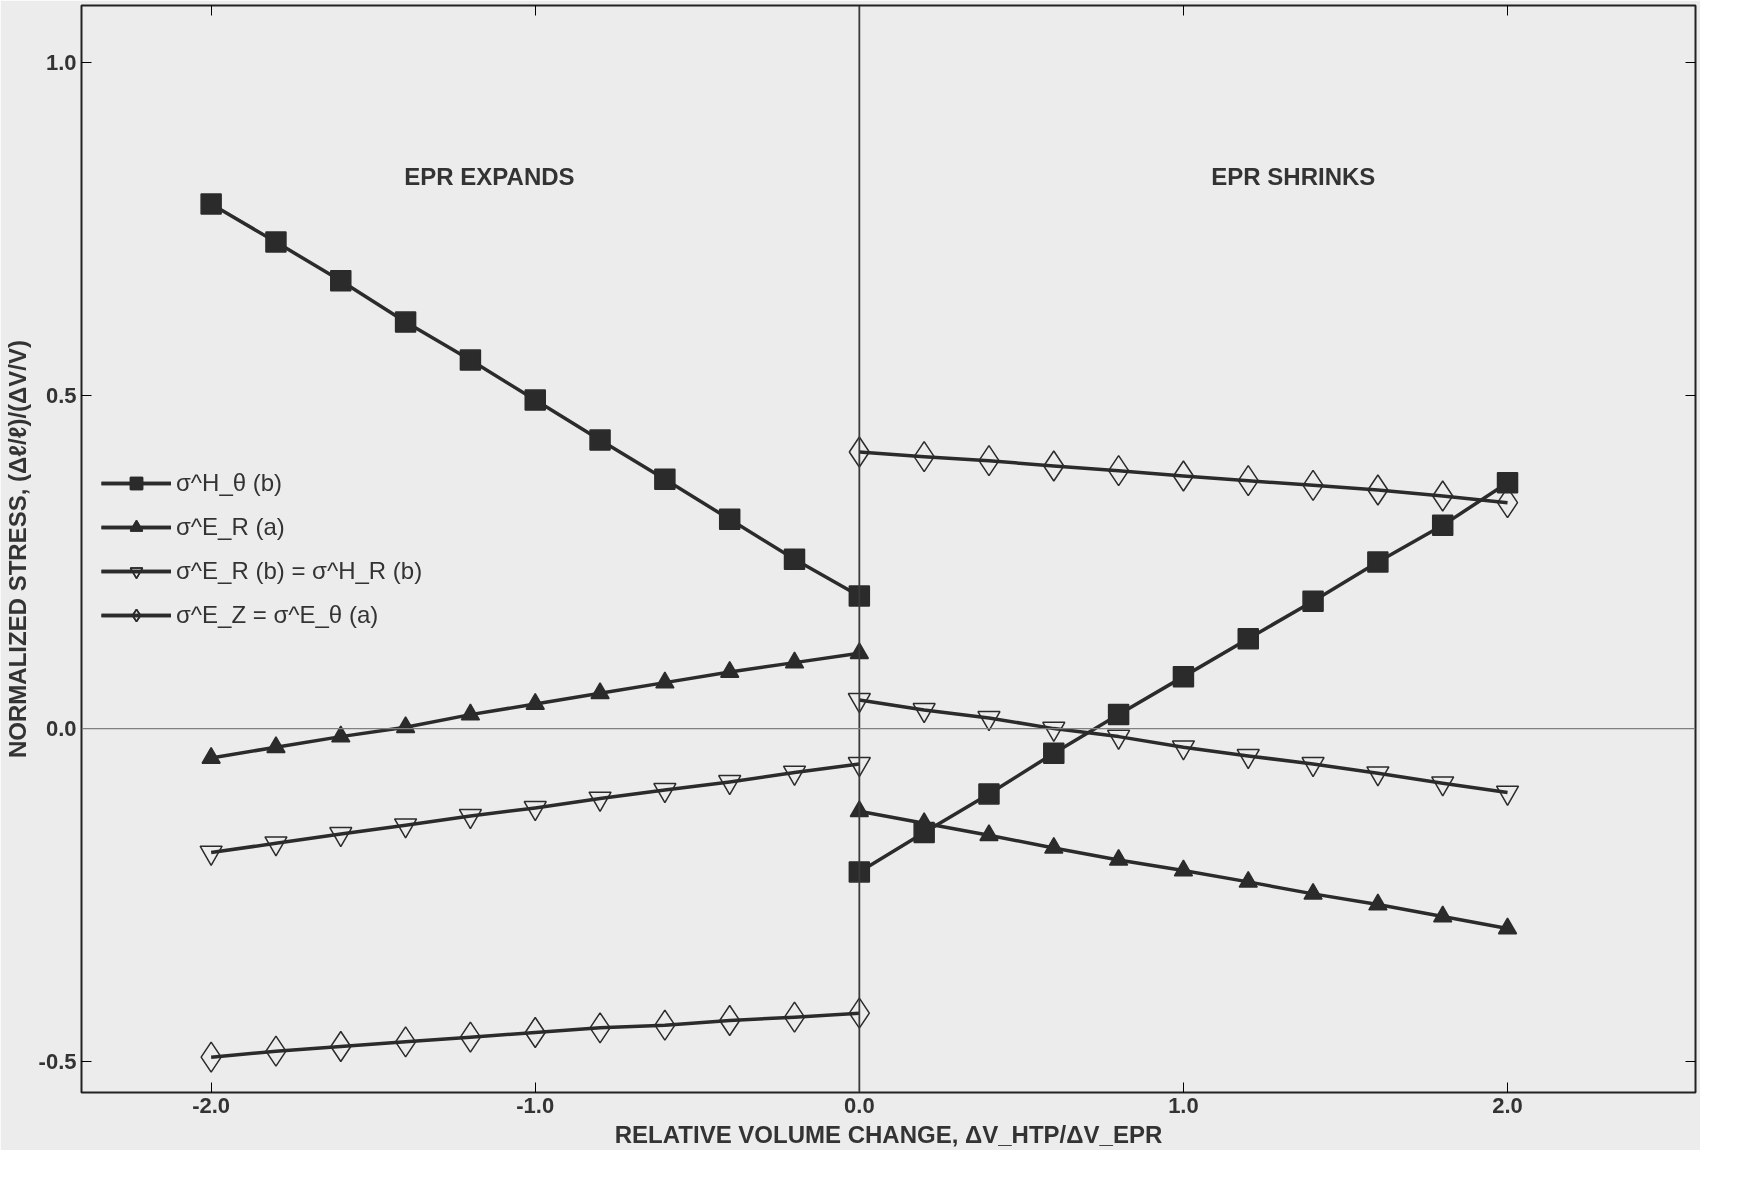 The height and width of the screenshot is (1187, 1738). What do you see at coordinates (888, 1134) in the screenshot?
I see `x-axis-title: RELATIVE VOLUME CHANGE, ΔV_HTP/ΔV_EPR` at bounding box center [888, 1134].